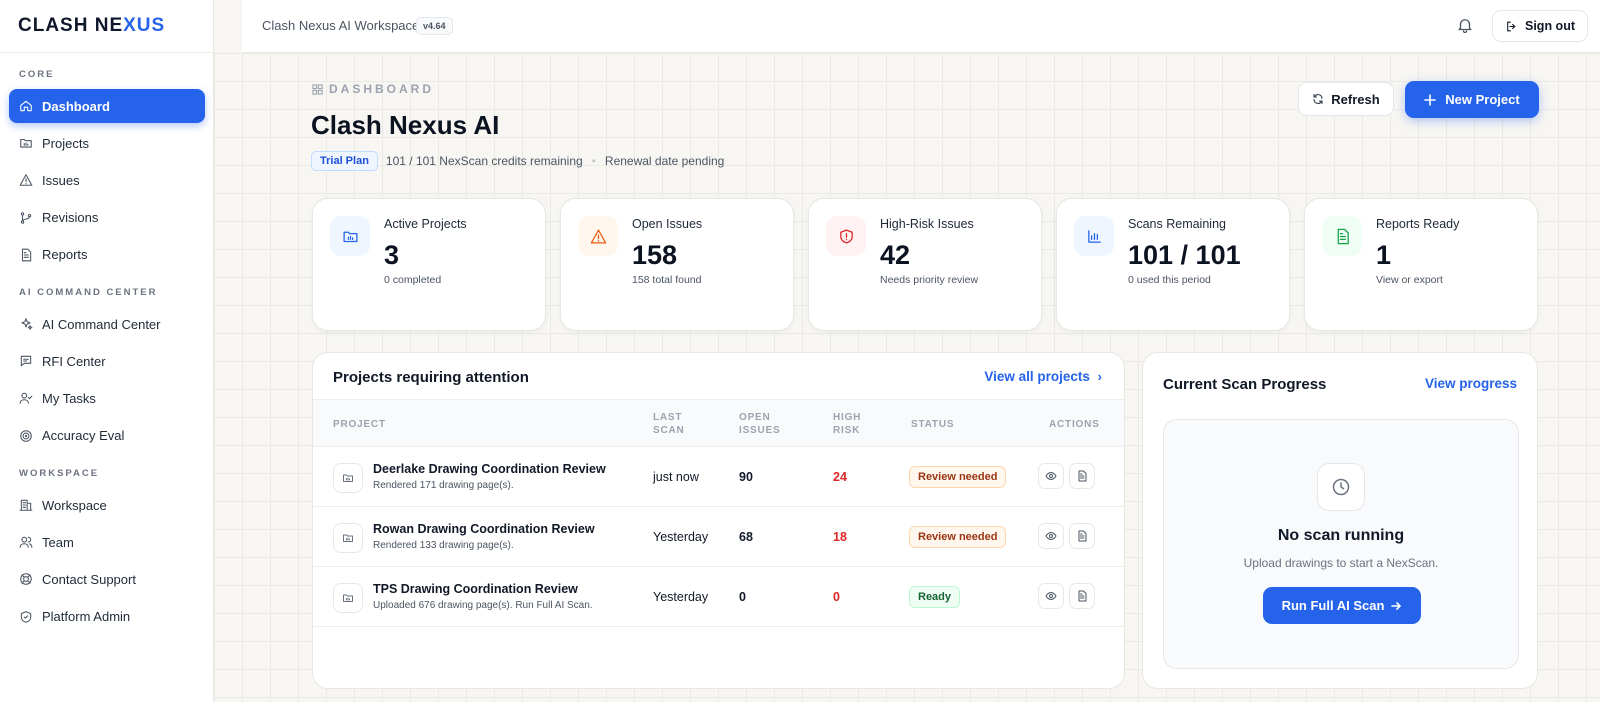 The width and height of the screenshot is (1600, 702). What do you see at coordinates (664, 161) in the screenshot?
I see `renewal-text: Renewal date pending` at bounding box center [664, 161].